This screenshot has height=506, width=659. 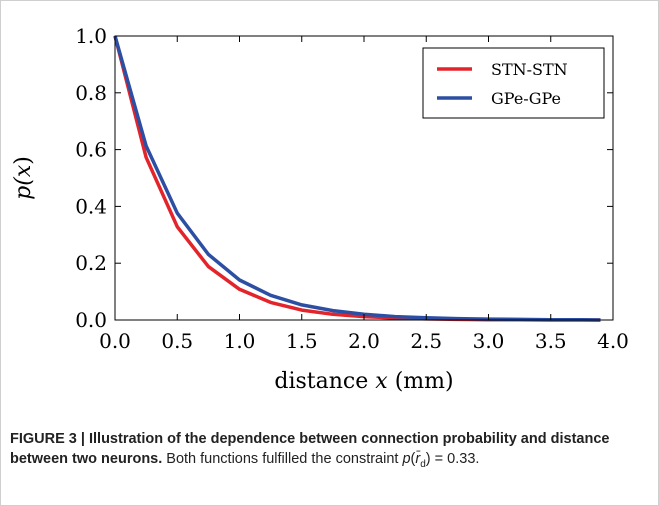 What do you see at coordinates (406, 459) in the screenshot?
I see `caption-formula-p: p` at bounding box center [406, 459].